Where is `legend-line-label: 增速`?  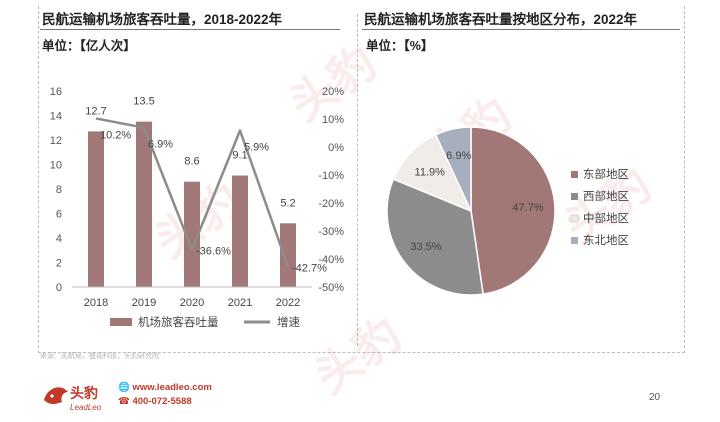 legend-line-label: 增速 is located at coordinates (288, 322).